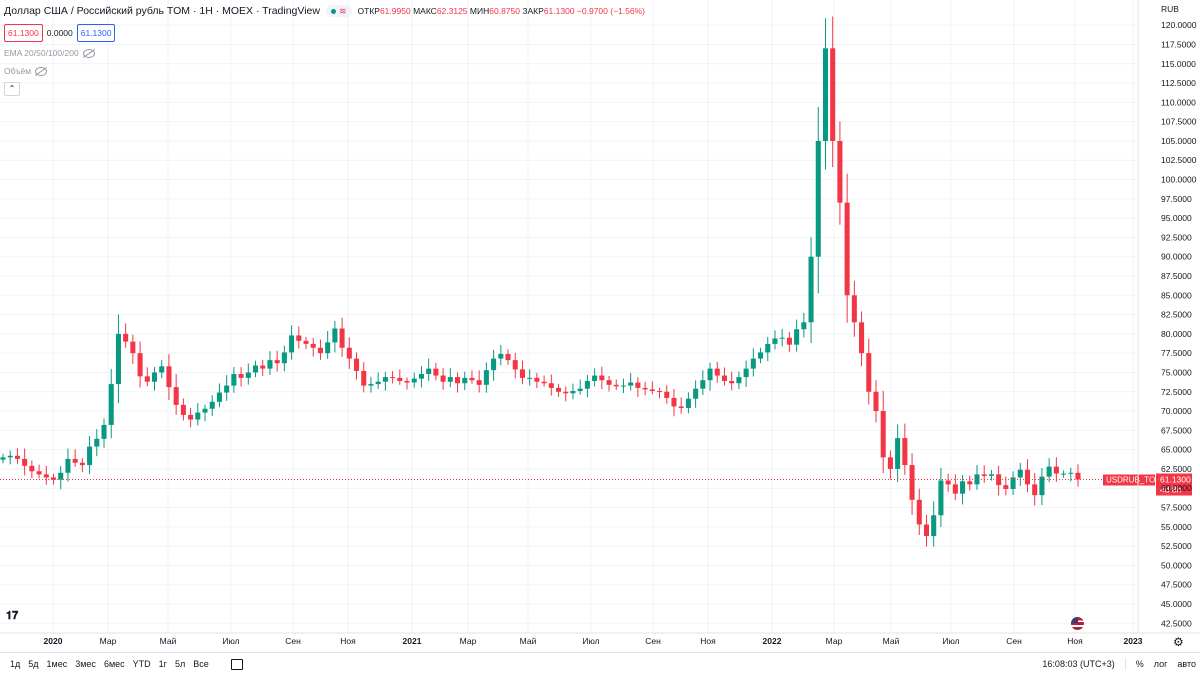  I want to click on price-tick-label: 97.5000, so click(1176, 199).